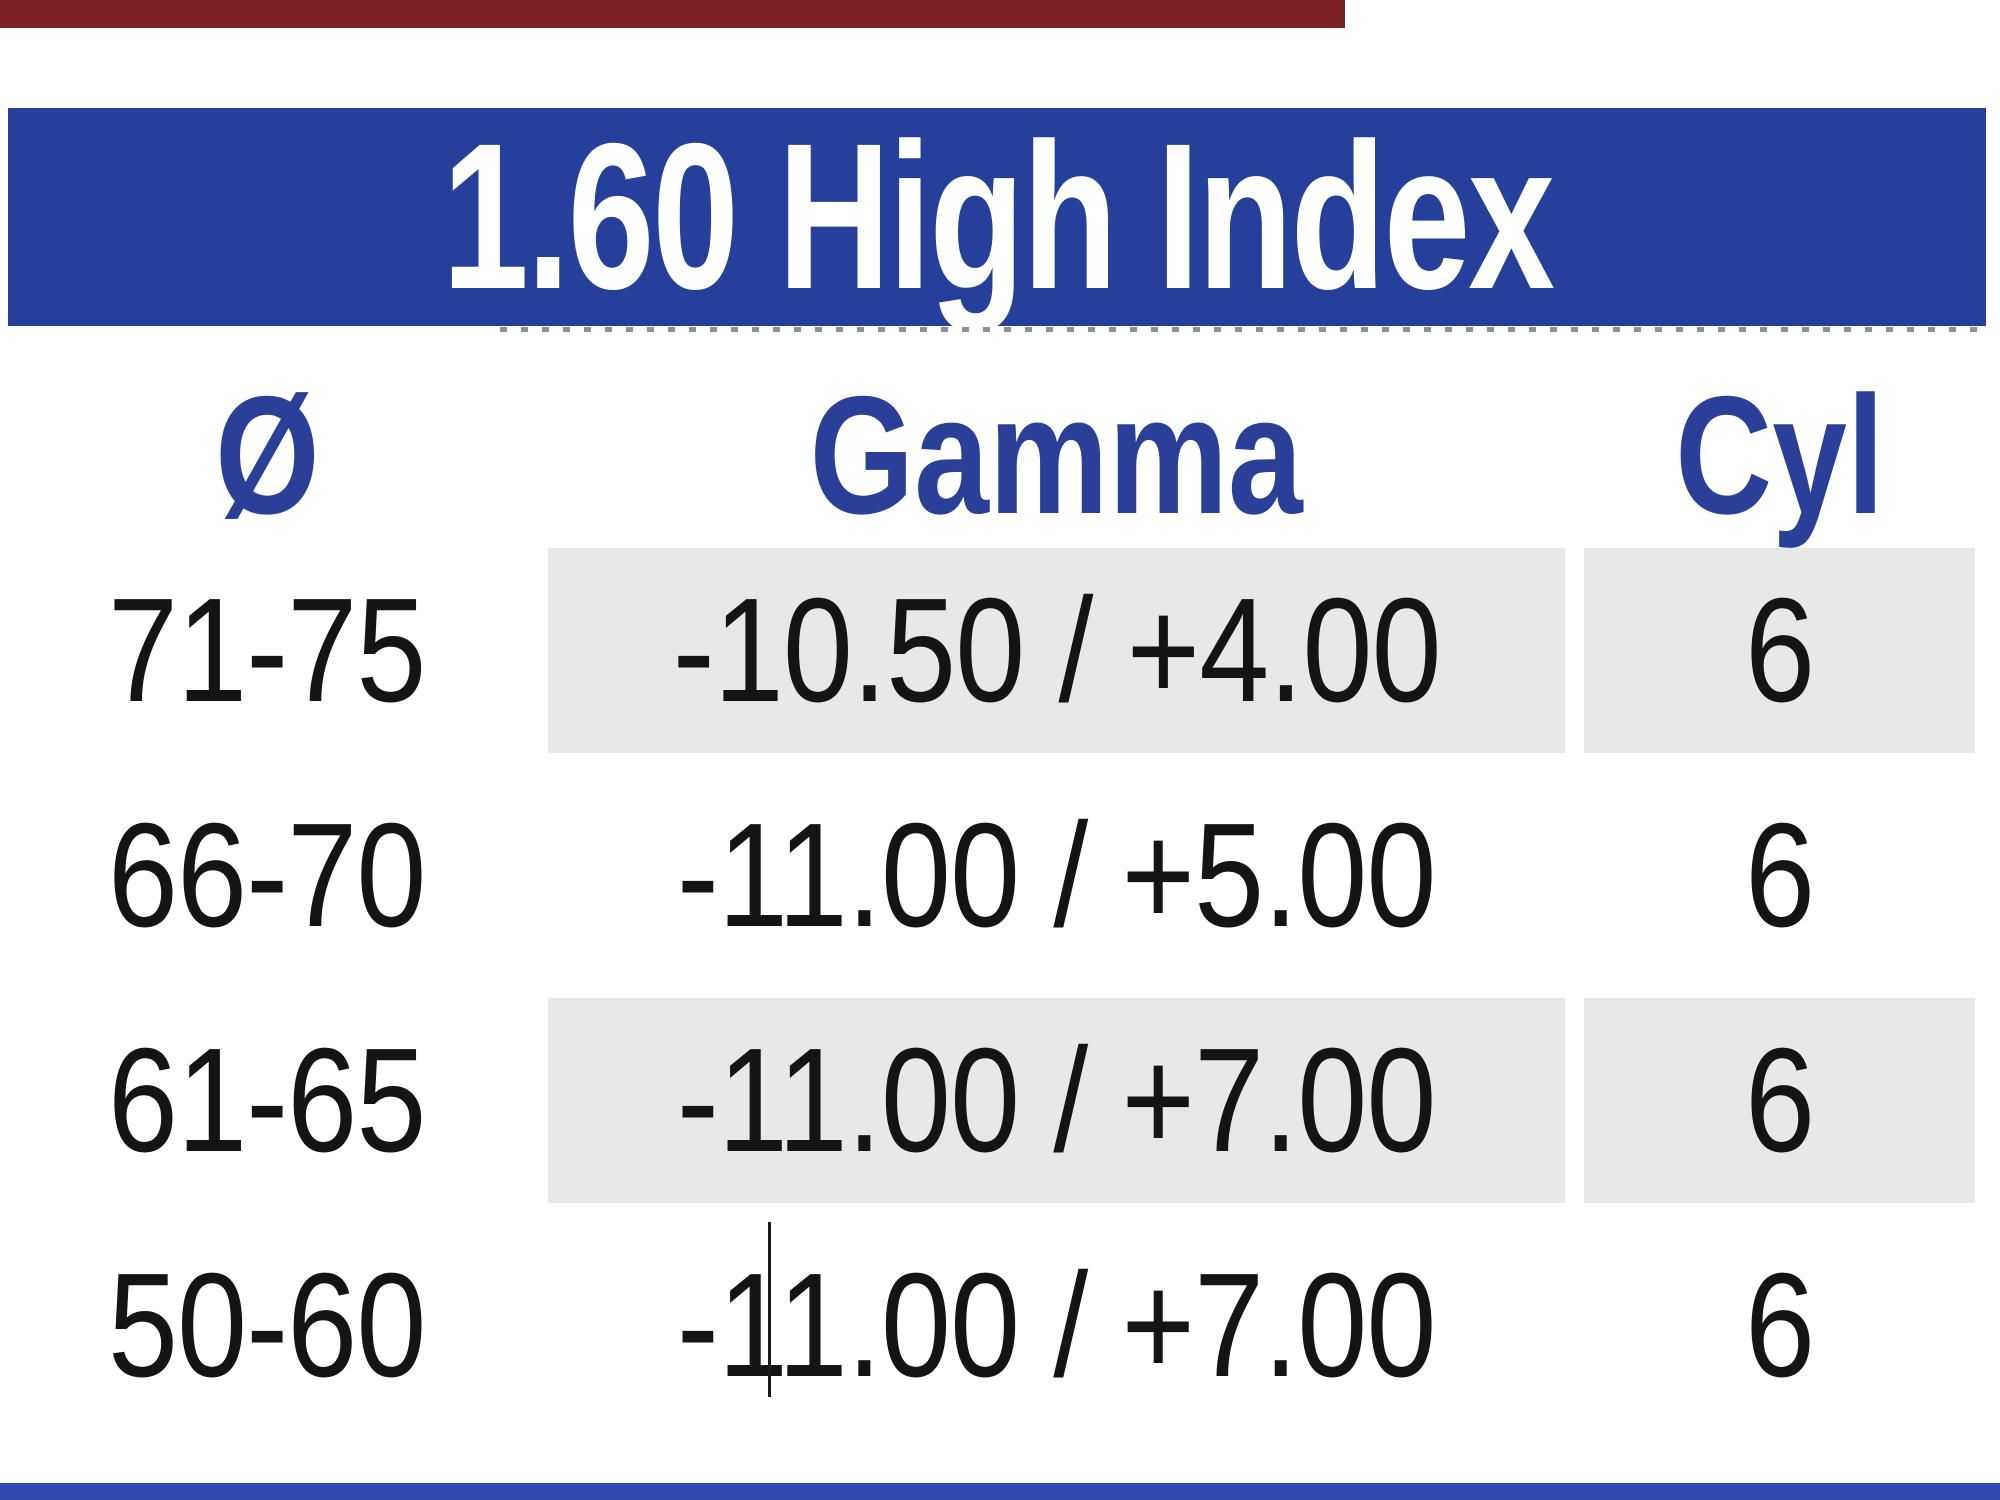 The height and width of the screenshot is (1500, 2000). What do you see at coordinates (1243, 329) in the screenshot?
I see `dashed-edge-artifact` at bounding box center [1243, 329].